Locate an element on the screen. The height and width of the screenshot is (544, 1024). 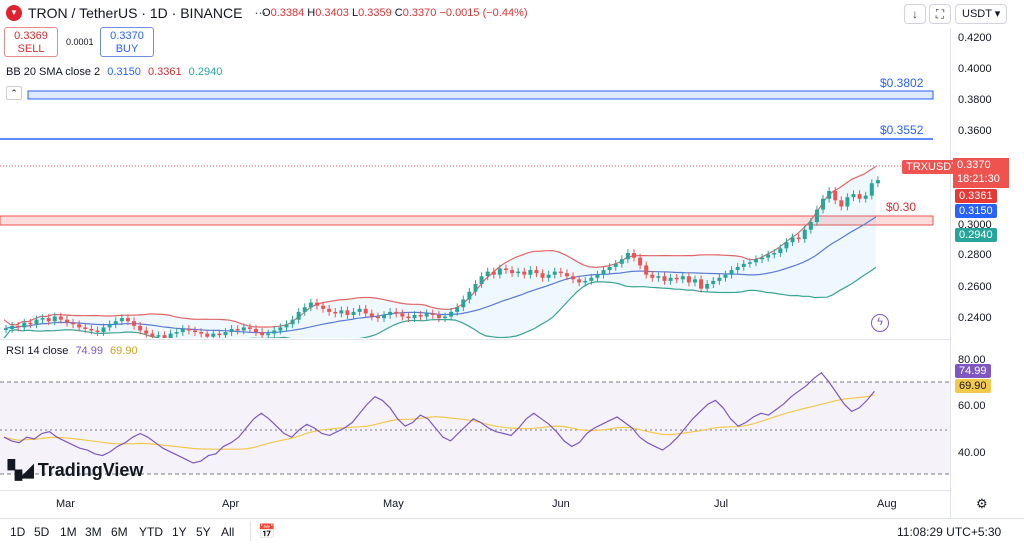
price-tick: 0.2800 is located at coordinates (975, 255).